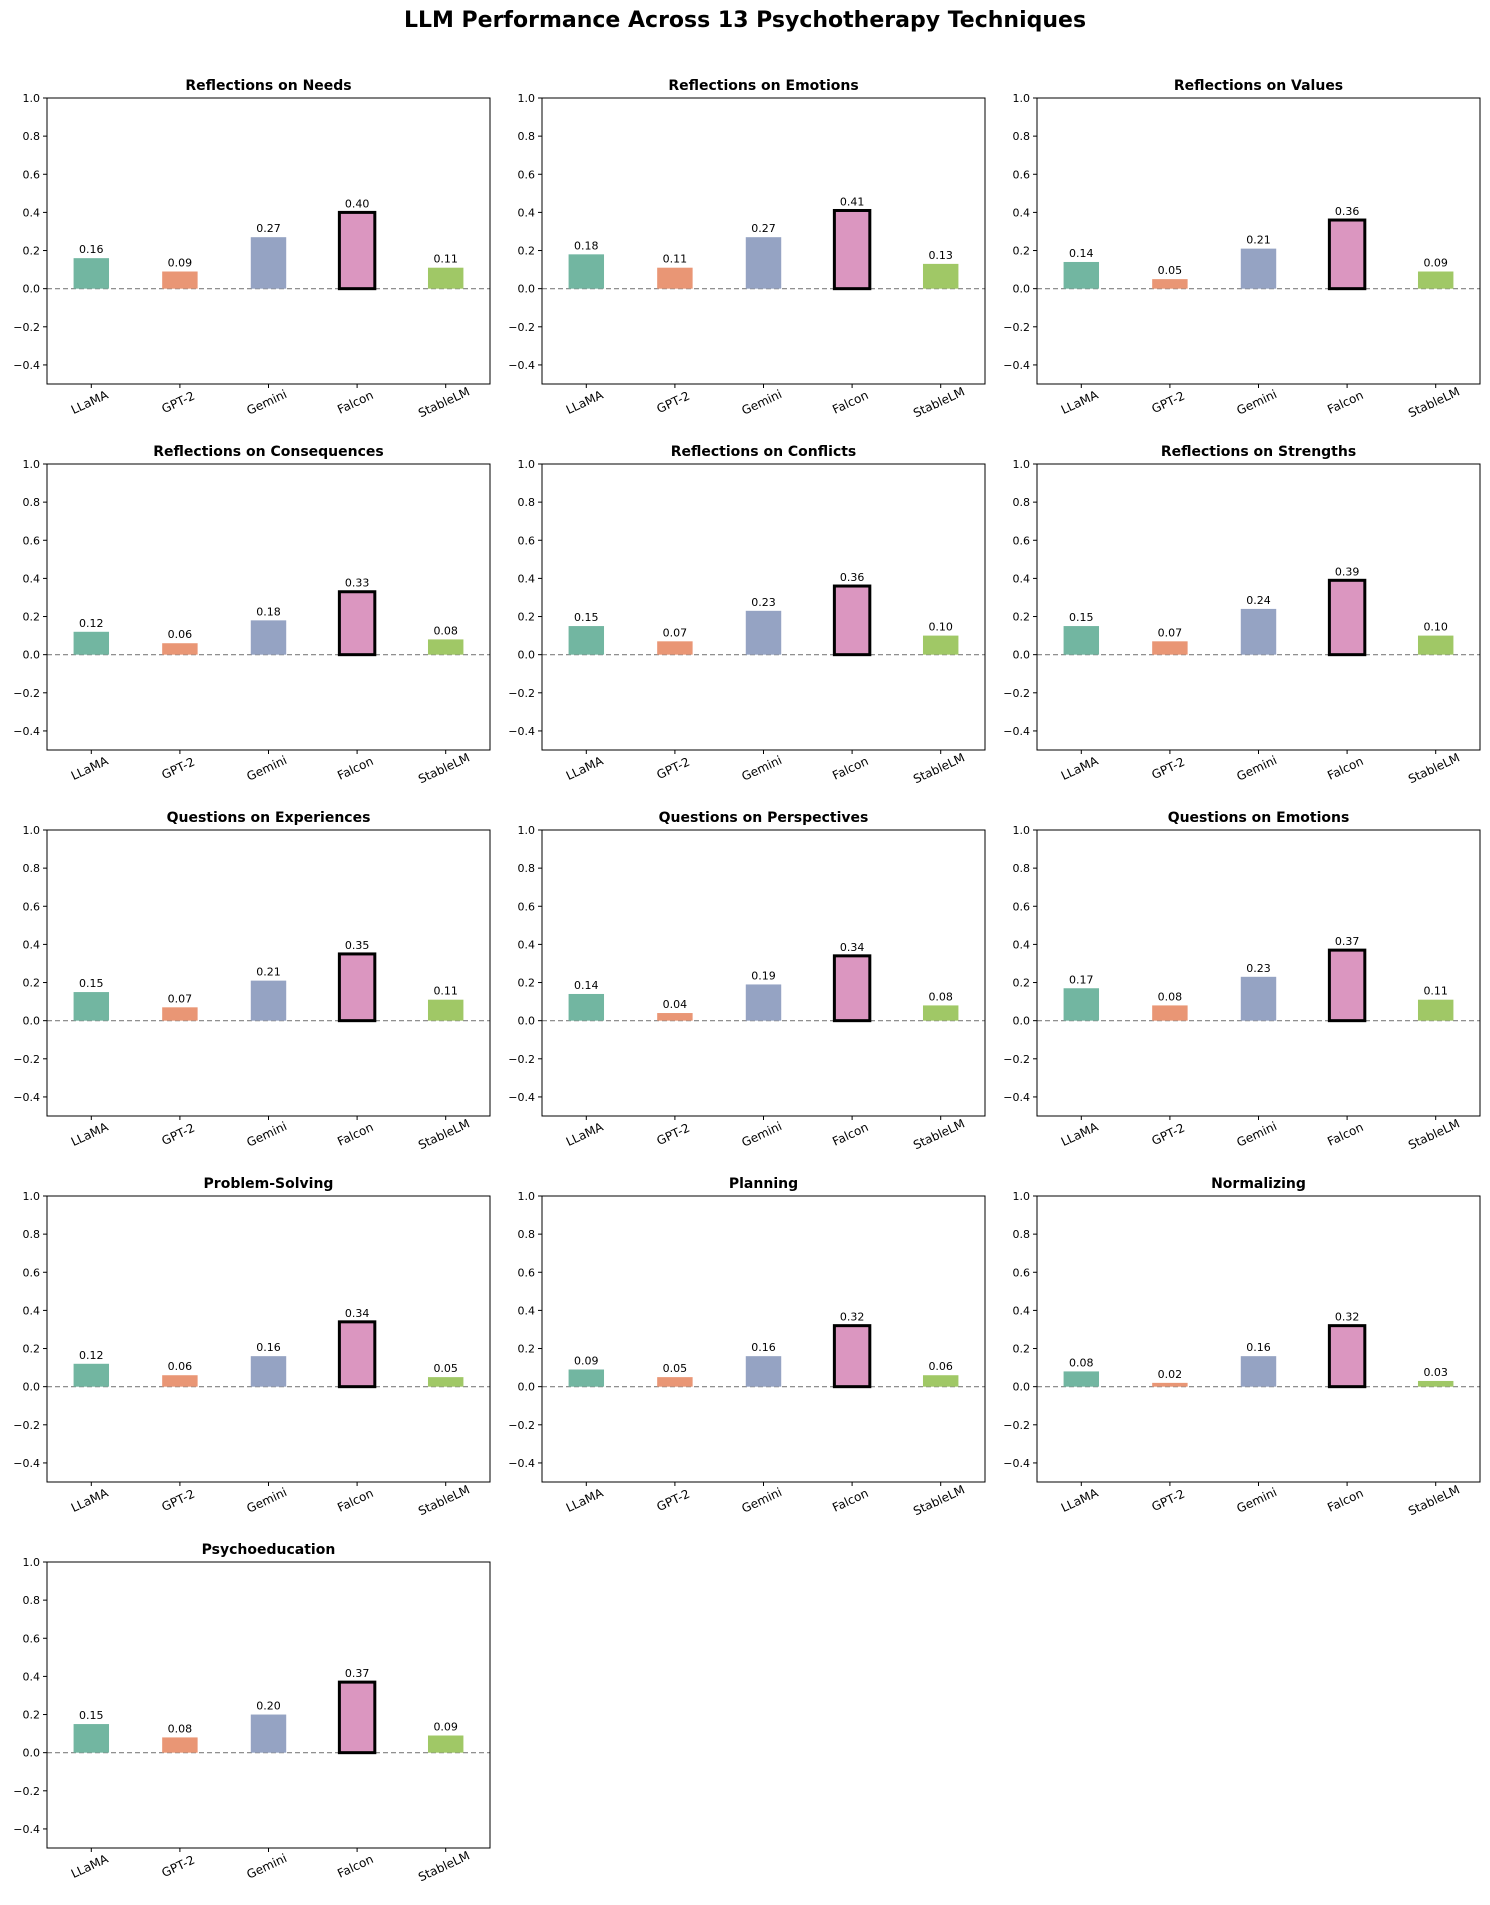  Describe the element at coordinates (357, 1673) in the screenshot. I see `value-label: 0.37` at that location.